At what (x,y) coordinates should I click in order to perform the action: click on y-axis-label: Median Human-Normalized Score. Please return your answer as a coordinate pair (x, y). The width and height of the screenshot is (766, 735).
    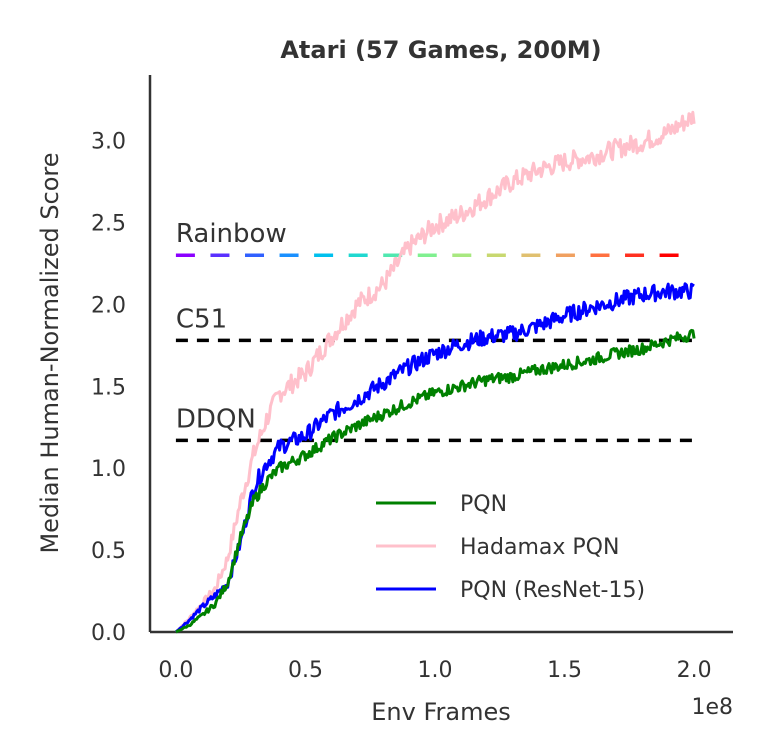
    Looking at the image, I should click on (50, 352).